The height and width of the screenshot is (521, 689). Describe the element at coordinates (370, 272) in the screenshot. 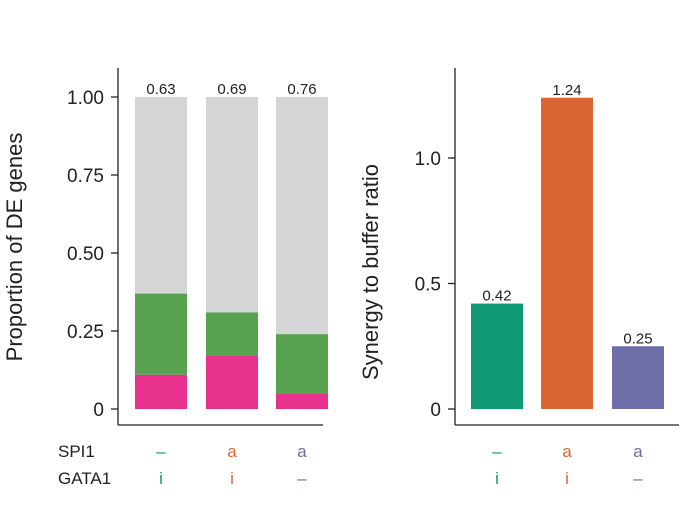

I see `y-axis-label: Synergy to buffer ratio` at that location.